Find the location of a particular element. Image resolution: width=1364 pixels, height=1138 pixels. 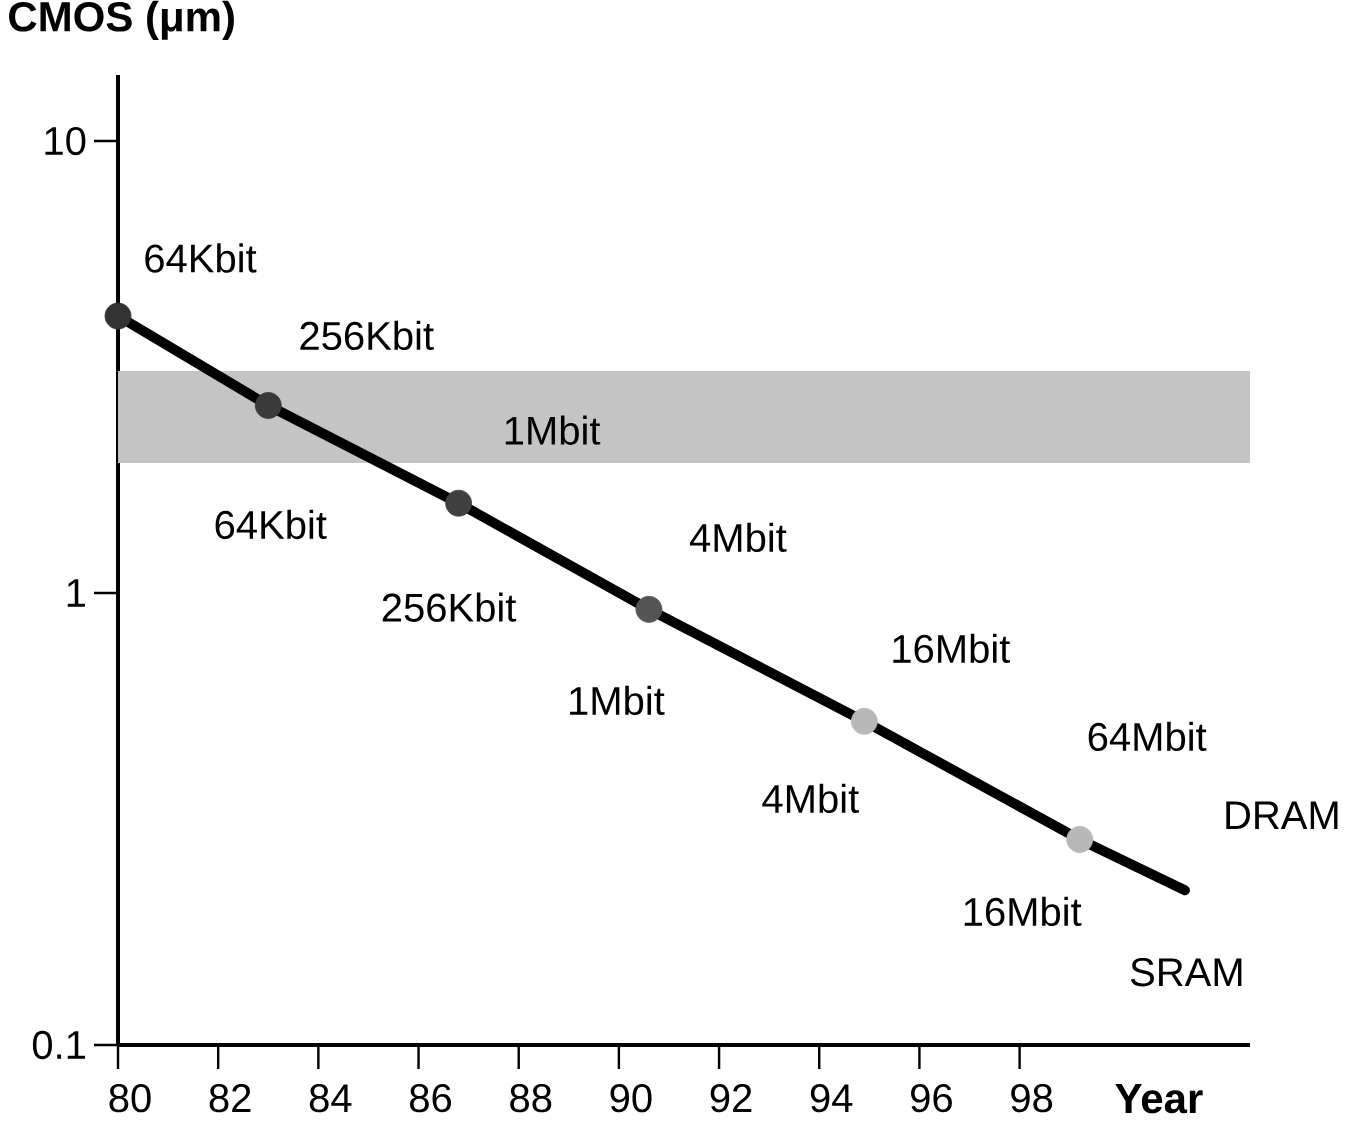

annotation: DRAM is located at coordinates (1282, 815).